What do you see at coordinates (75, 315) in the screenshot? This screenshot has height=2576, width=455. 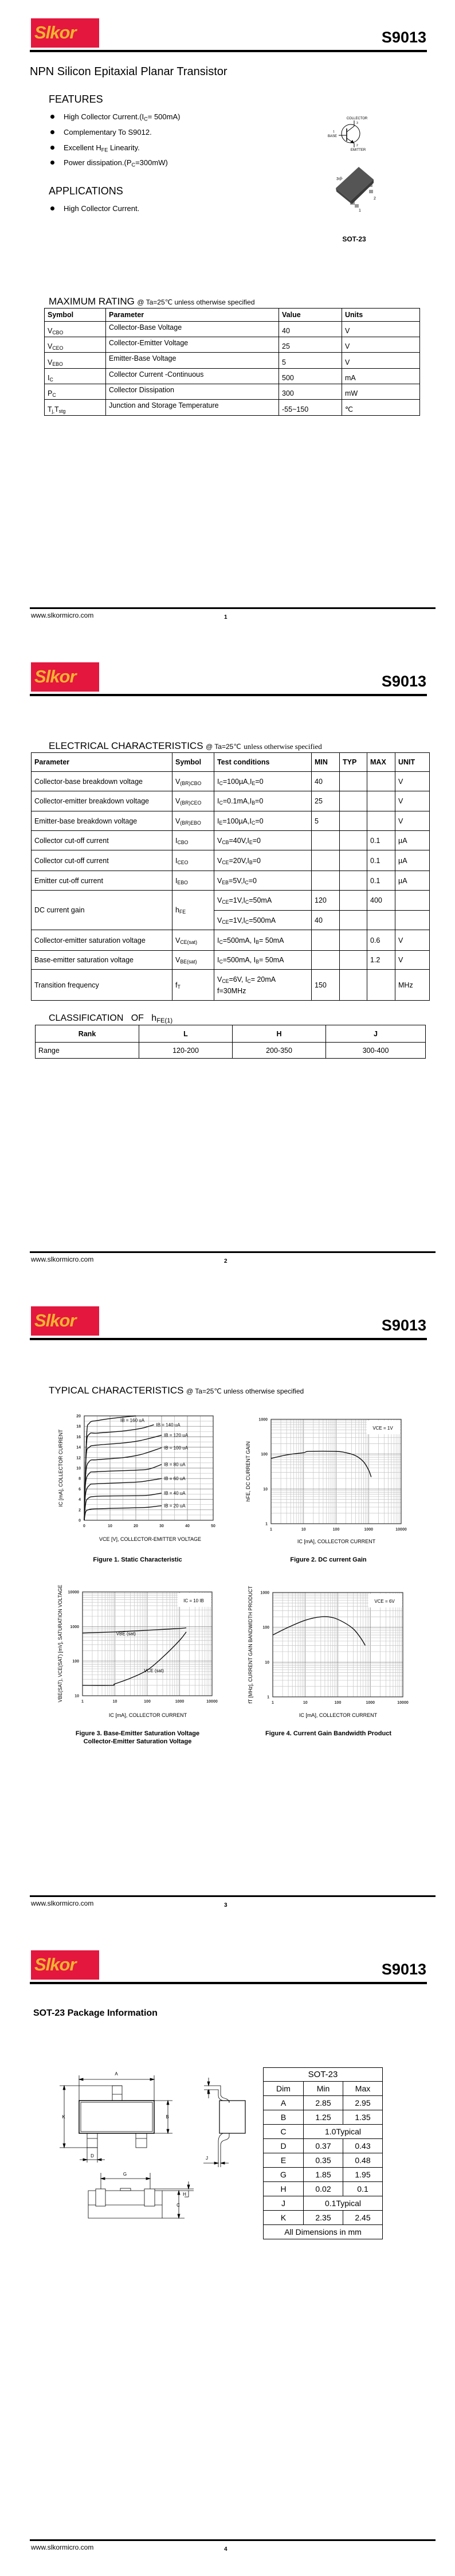 I see `column-header: Symbol` at bounding box center [75, 315].